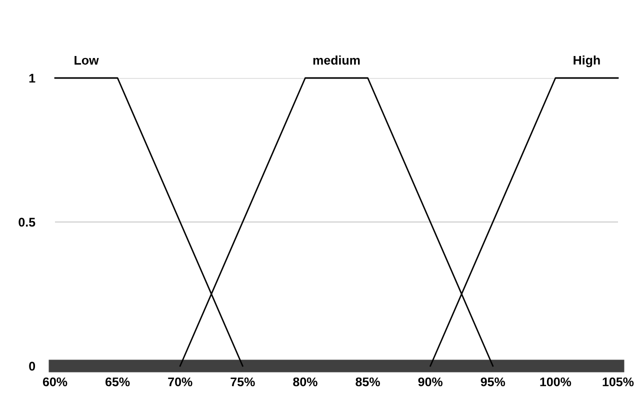  What do you see at coordinates (556, 381) in the screenshot?
I see `x-tick-label: 100%` at bounding box center [556, 381].